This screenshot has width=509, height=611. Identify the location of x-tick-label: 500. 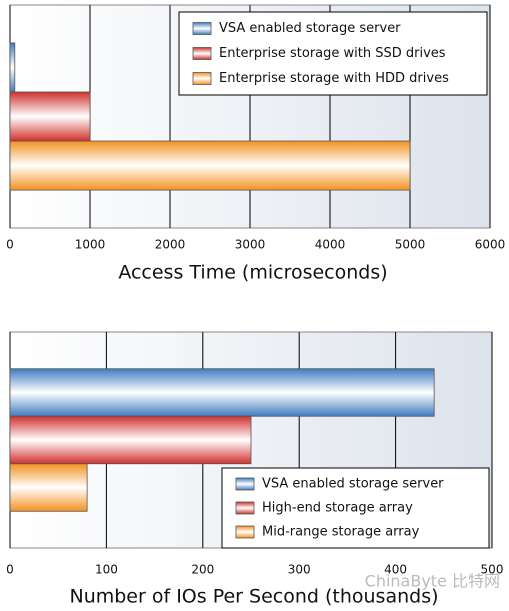
(492, 570).